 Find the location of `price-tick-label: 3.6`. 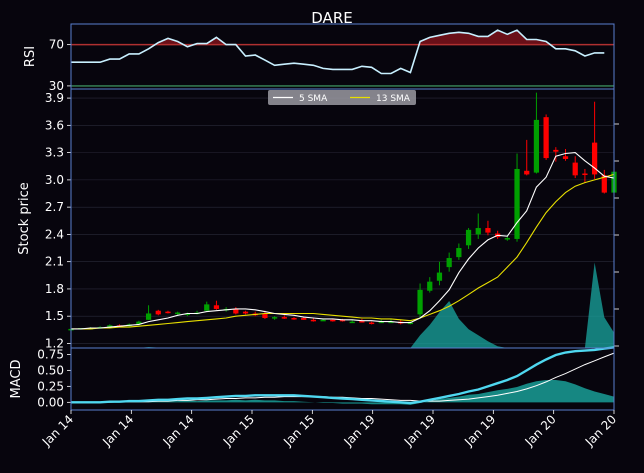

price-tick-label: 3.6 is located at coordinates (54, 125).